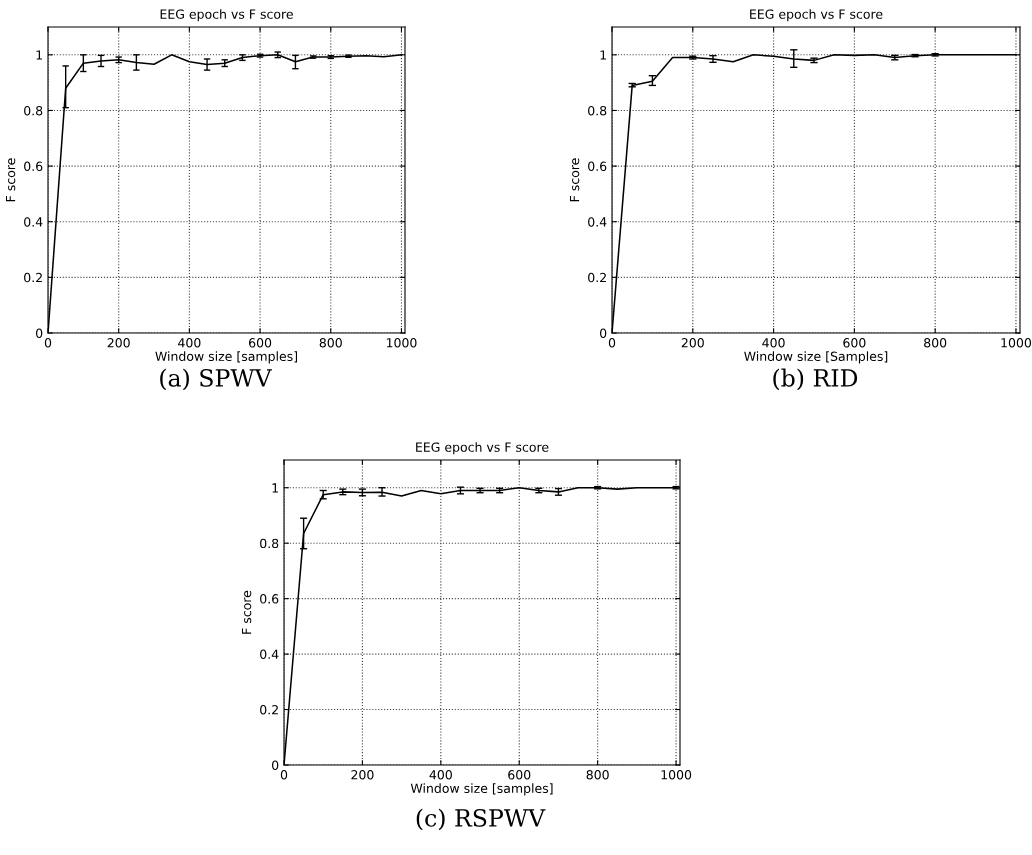 This screenshot has height=855, width=1032. Describe the element at coordinates (816, 357) in the screenshot. I see `x-axis-title: Window size [Samples]` at that location.